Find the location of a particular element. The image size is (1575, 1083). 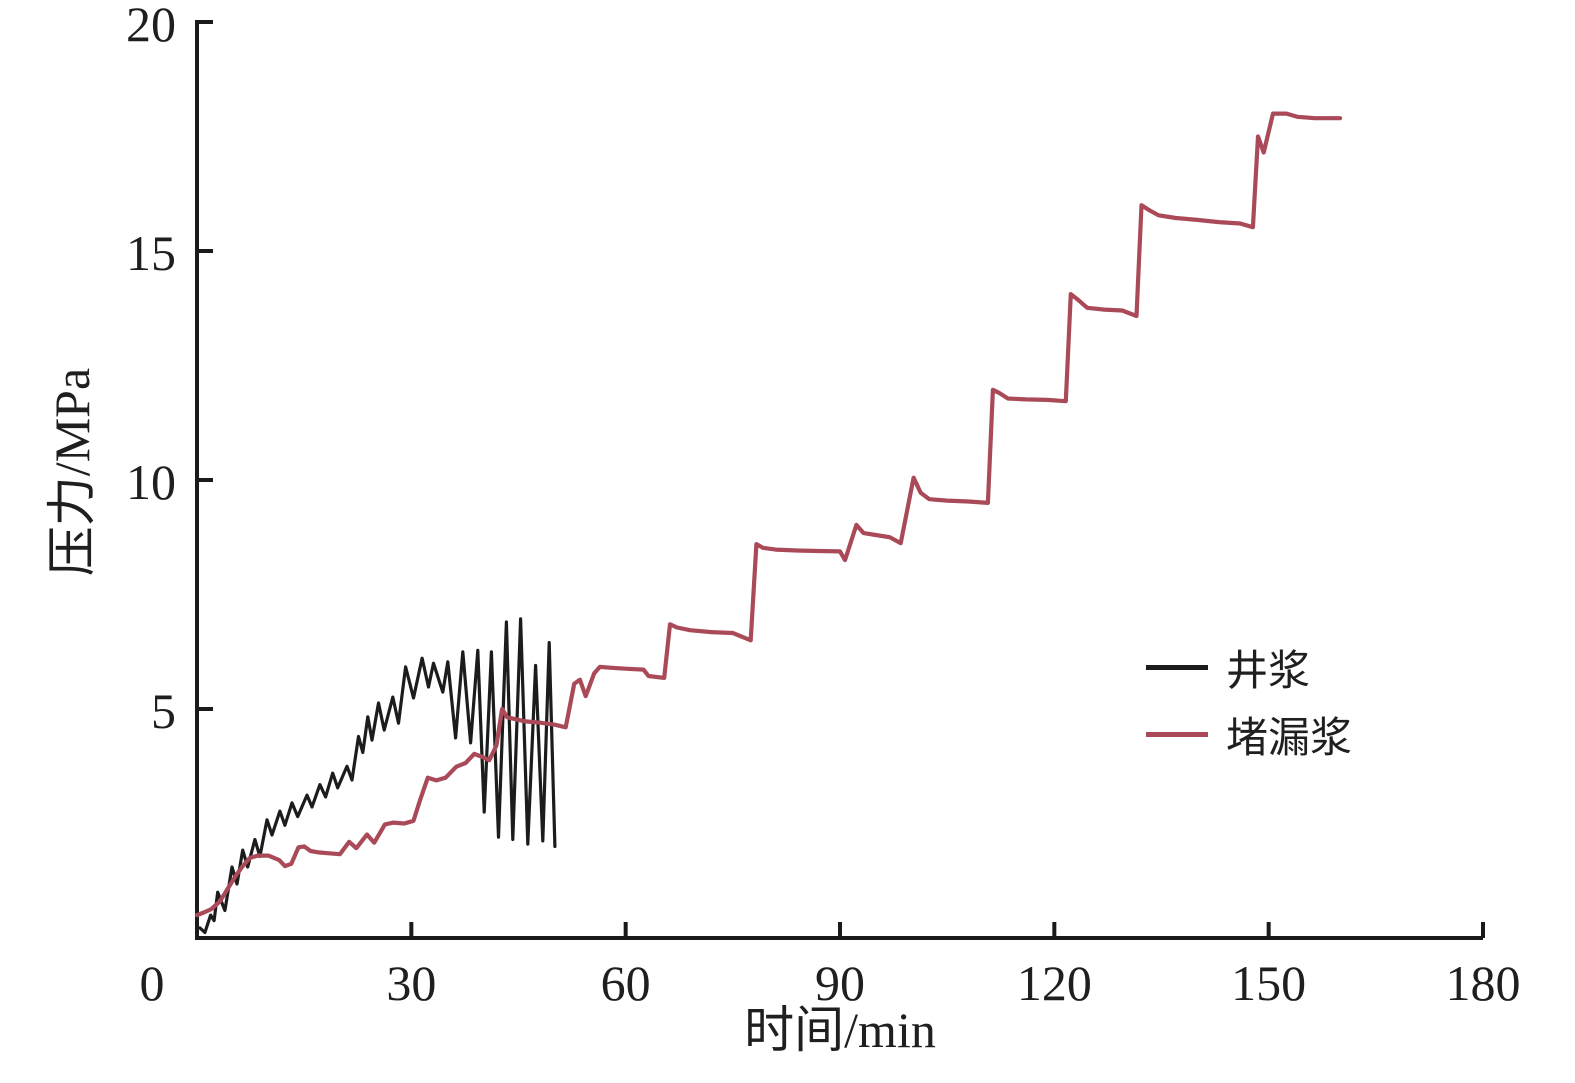

y-tick-label: 15 is located at coordinates (151, 253).